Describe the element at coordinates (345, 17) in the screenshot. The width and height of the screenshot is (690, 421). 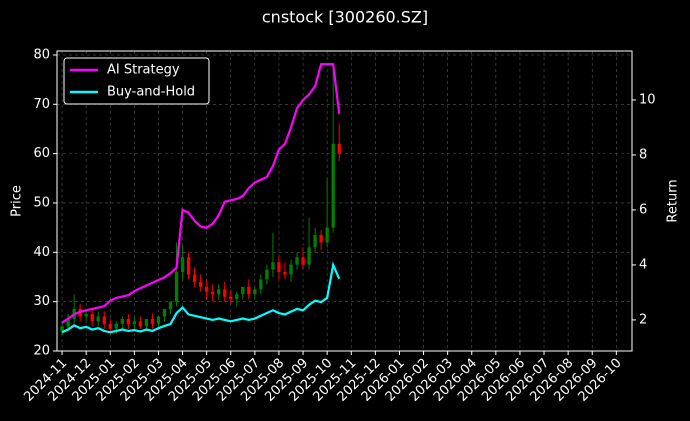
I see `chart-title: cnstock [300260.SZ]` at that location.